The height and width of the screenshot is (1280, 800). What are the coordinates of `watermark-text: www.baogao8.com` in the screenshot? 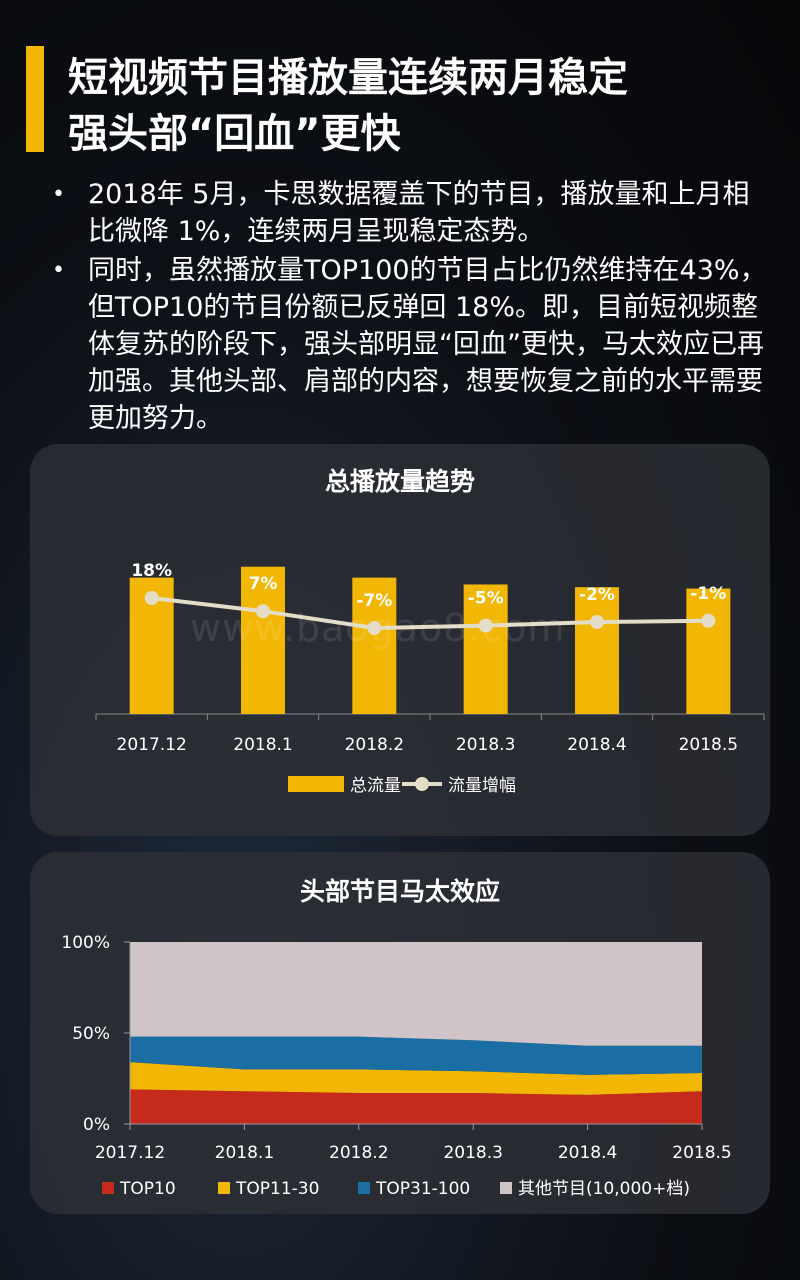 It's located at (378, 628).